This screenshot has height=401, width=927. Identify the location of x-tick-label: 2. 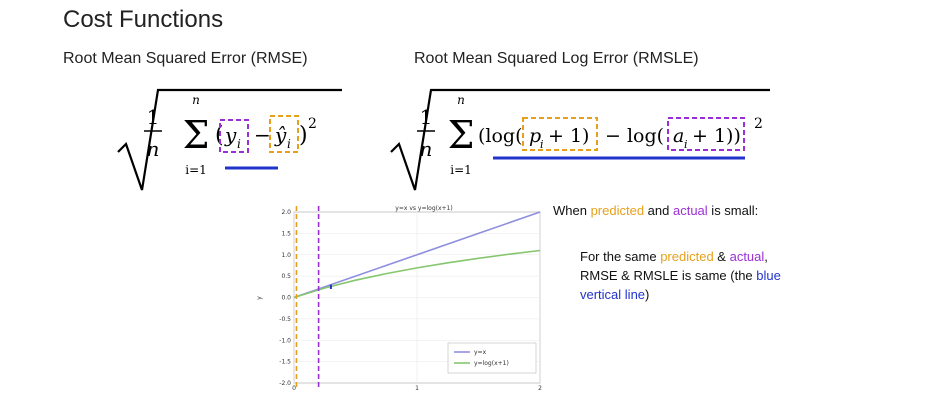
(540, 388).